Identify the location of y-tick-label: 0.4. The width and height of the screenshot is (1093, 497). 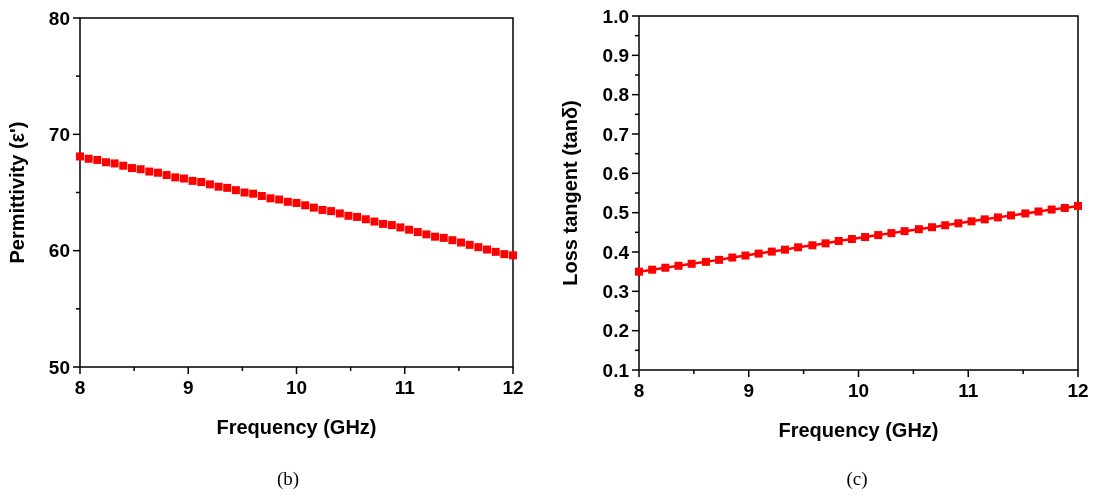
(616, 252).